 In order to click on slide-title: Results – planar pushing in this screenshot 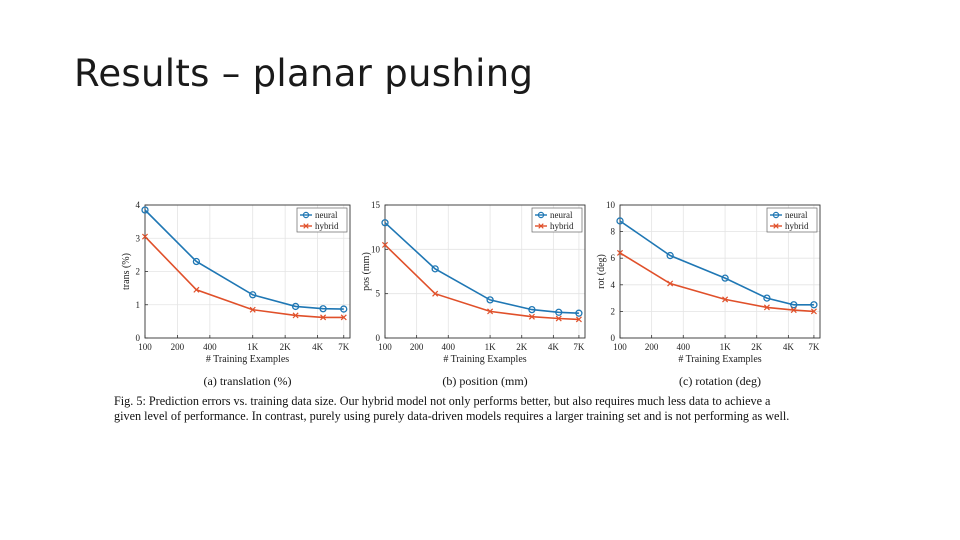, I will do `click(304, 73)`.